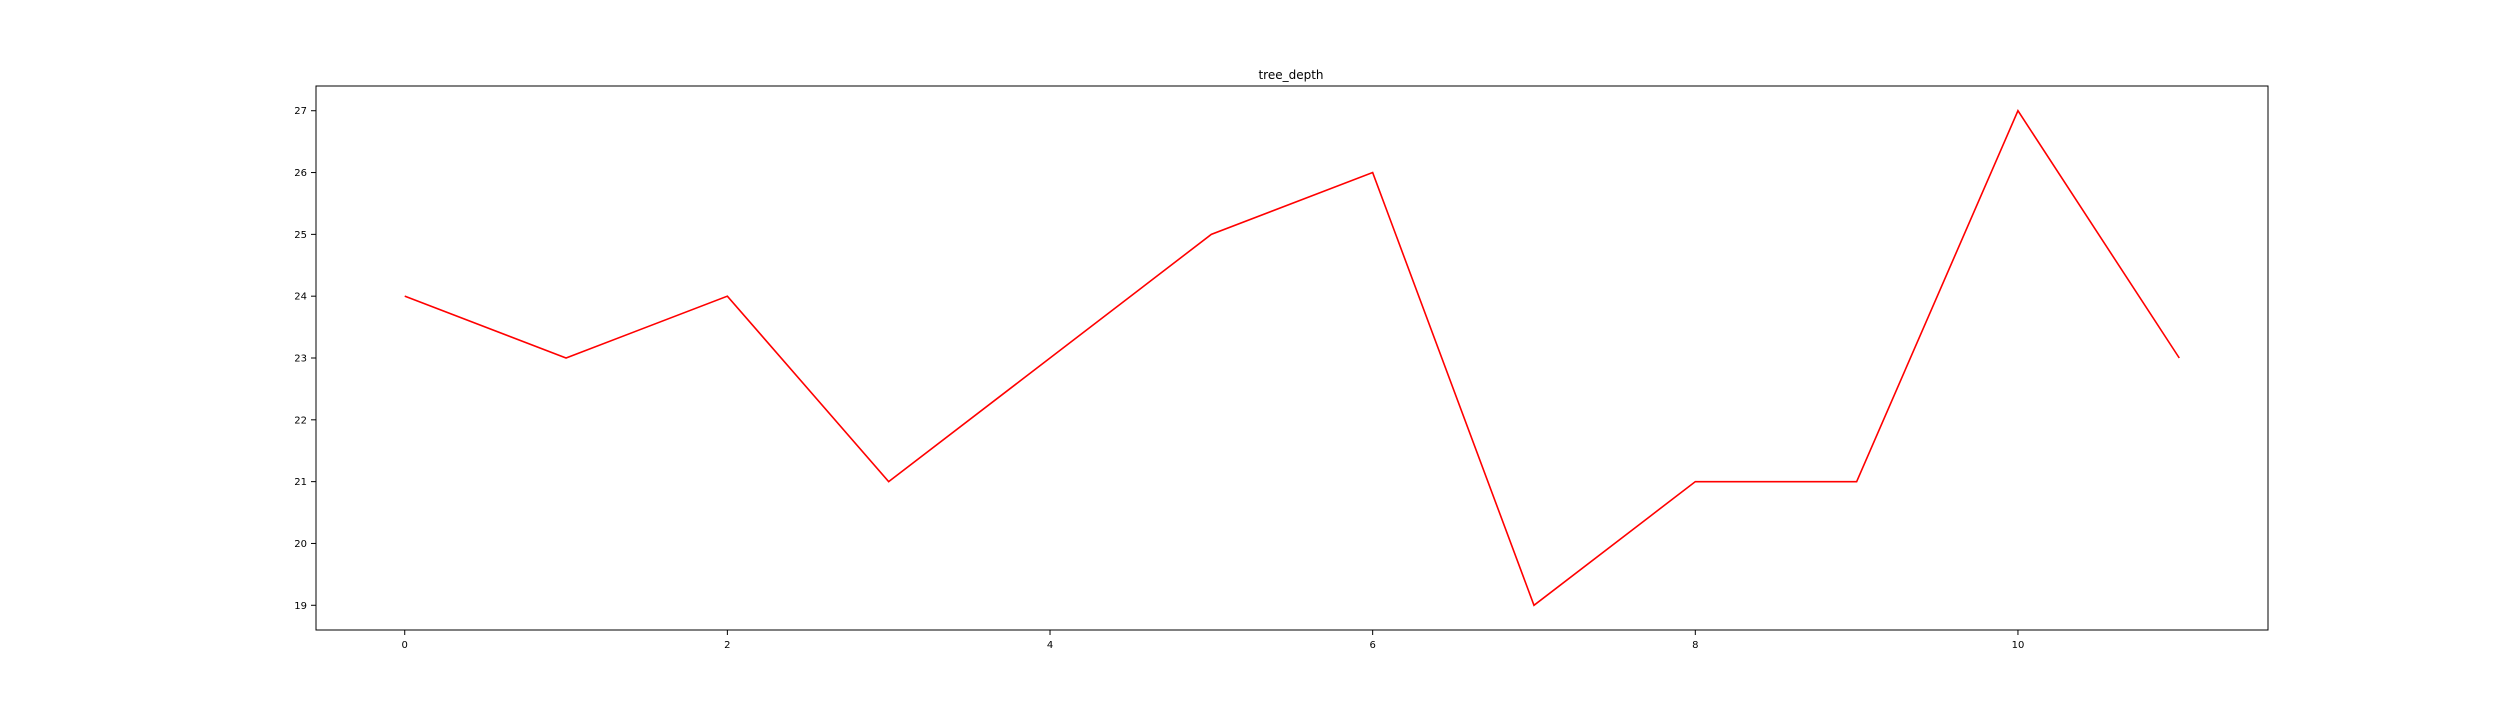 The height and width of the screenshot is (724, 2520). What do you see at coordinates (300, 544) in the screenshot?
I see `y-tick-label: 20` at bounding box center [300, 544].